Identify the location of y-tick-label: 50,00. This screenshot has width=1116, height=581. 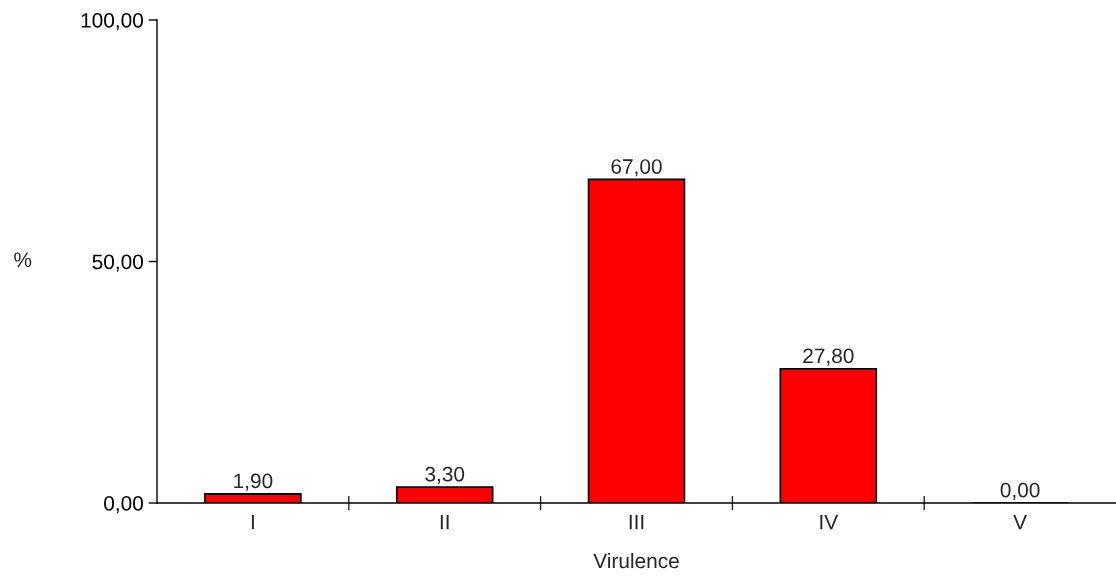
(117, 263).